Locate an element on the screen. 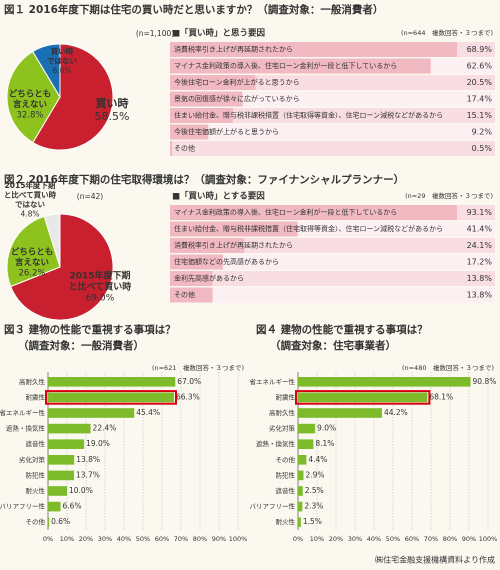  value-label: 17.2% is located at coordinates (480, 262).